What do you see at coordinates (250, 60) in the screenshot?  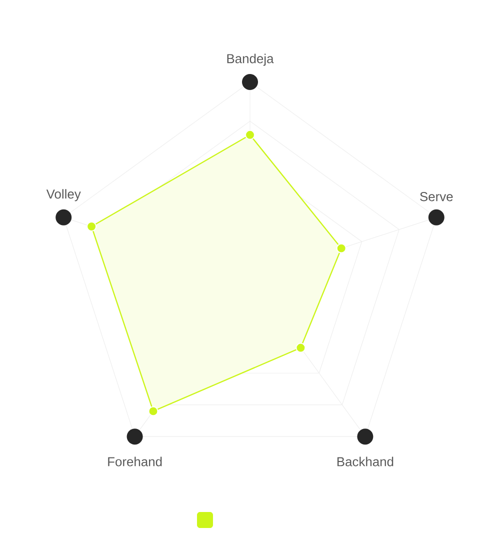 I see `spoke-label: Bandeja` at bounding box center [250, 60].